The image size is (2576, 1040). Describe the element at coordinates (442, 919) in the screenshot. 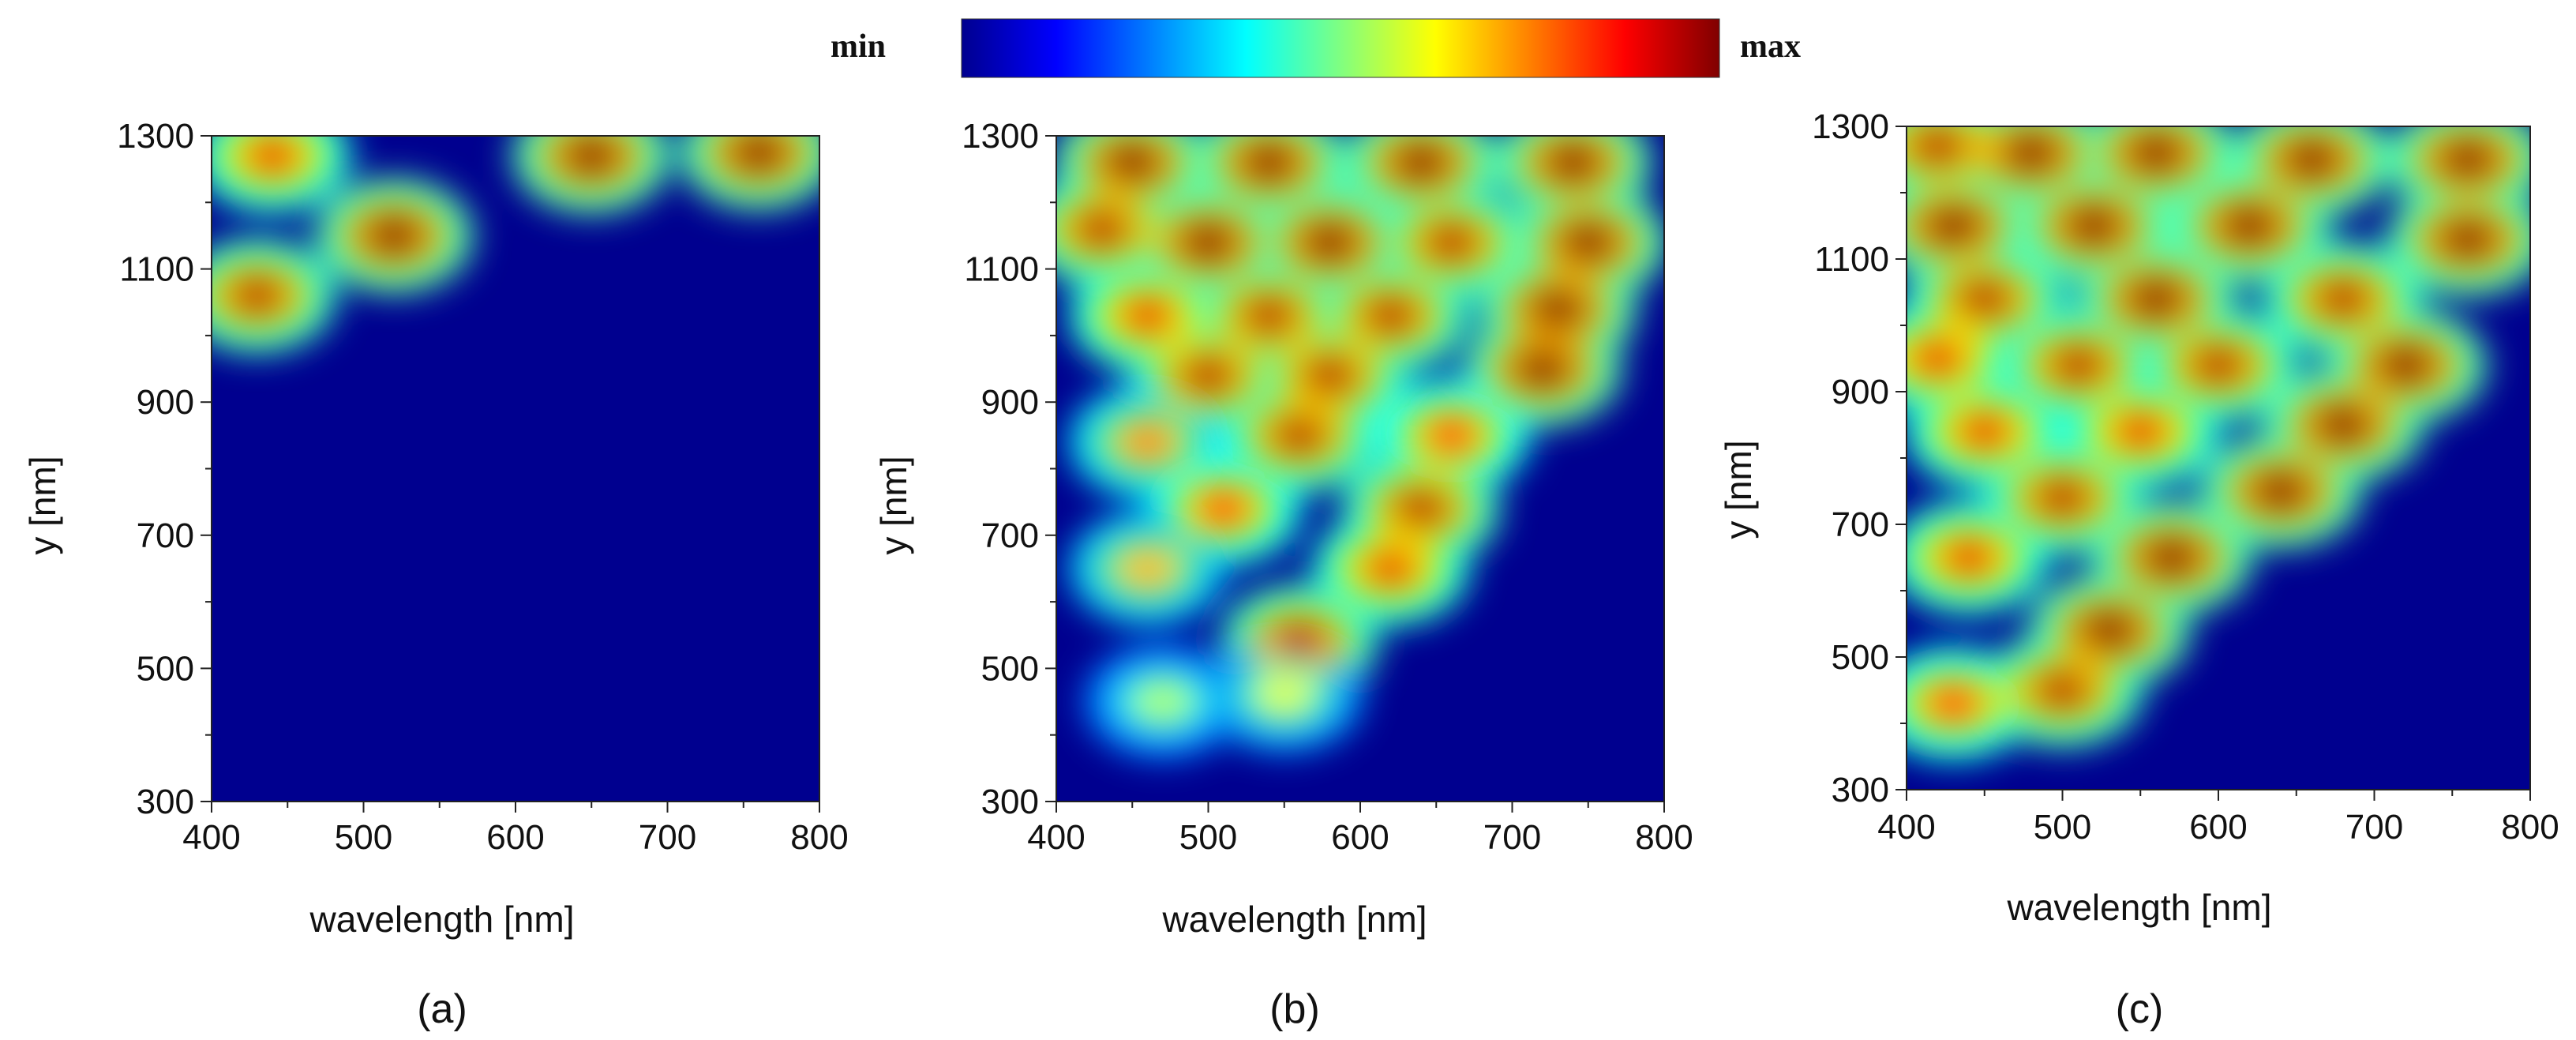

I see `x-axis-label-a: wavelength [nm]` at that location.